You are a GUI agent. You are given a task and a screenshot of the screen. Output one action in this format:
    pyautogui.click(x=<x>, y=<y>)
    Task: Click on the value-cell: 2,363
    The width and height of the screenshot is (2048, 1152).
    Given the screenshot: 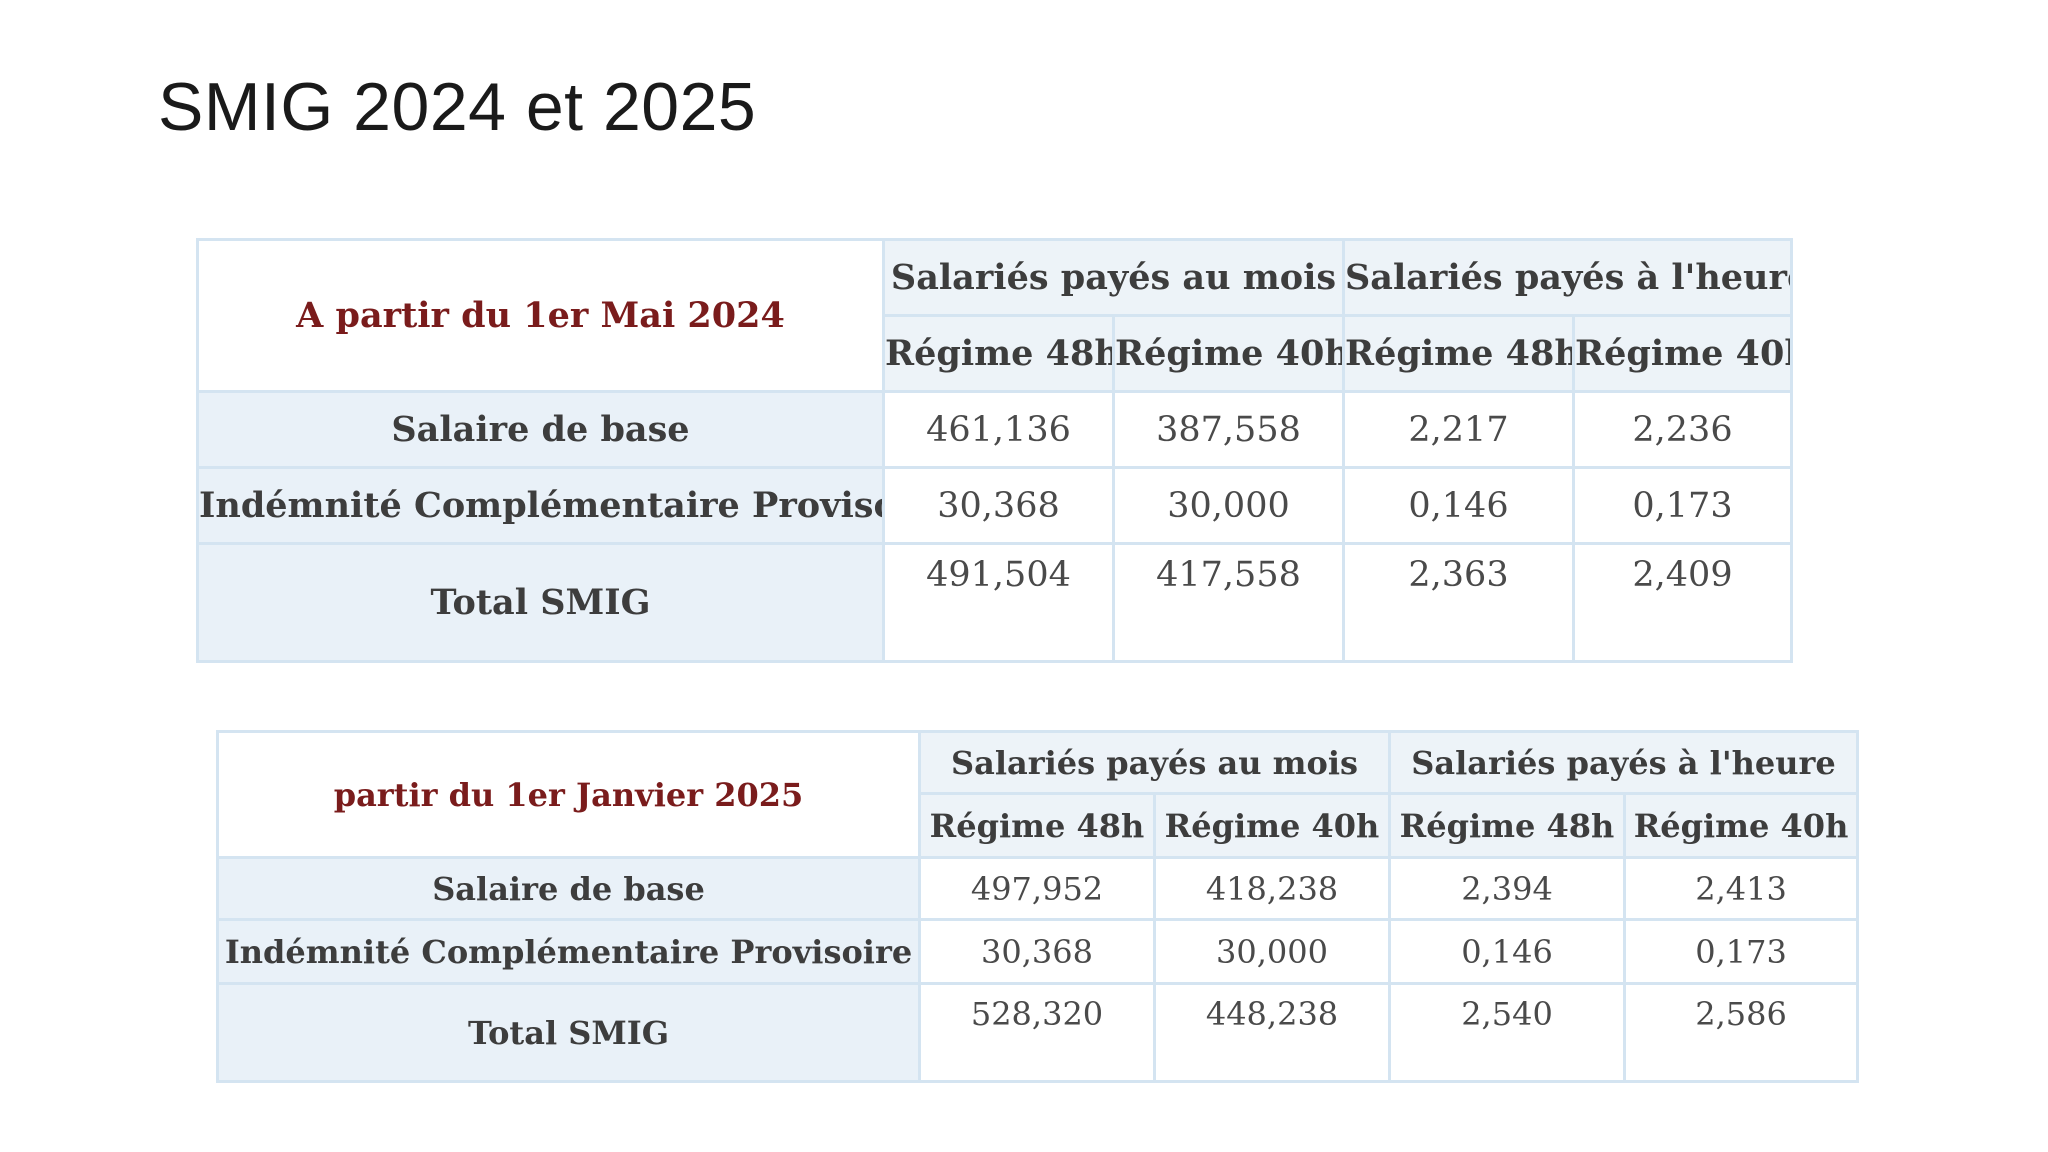 What is the action you would take?
    pyautogui.click(x=1458, y=602)
    